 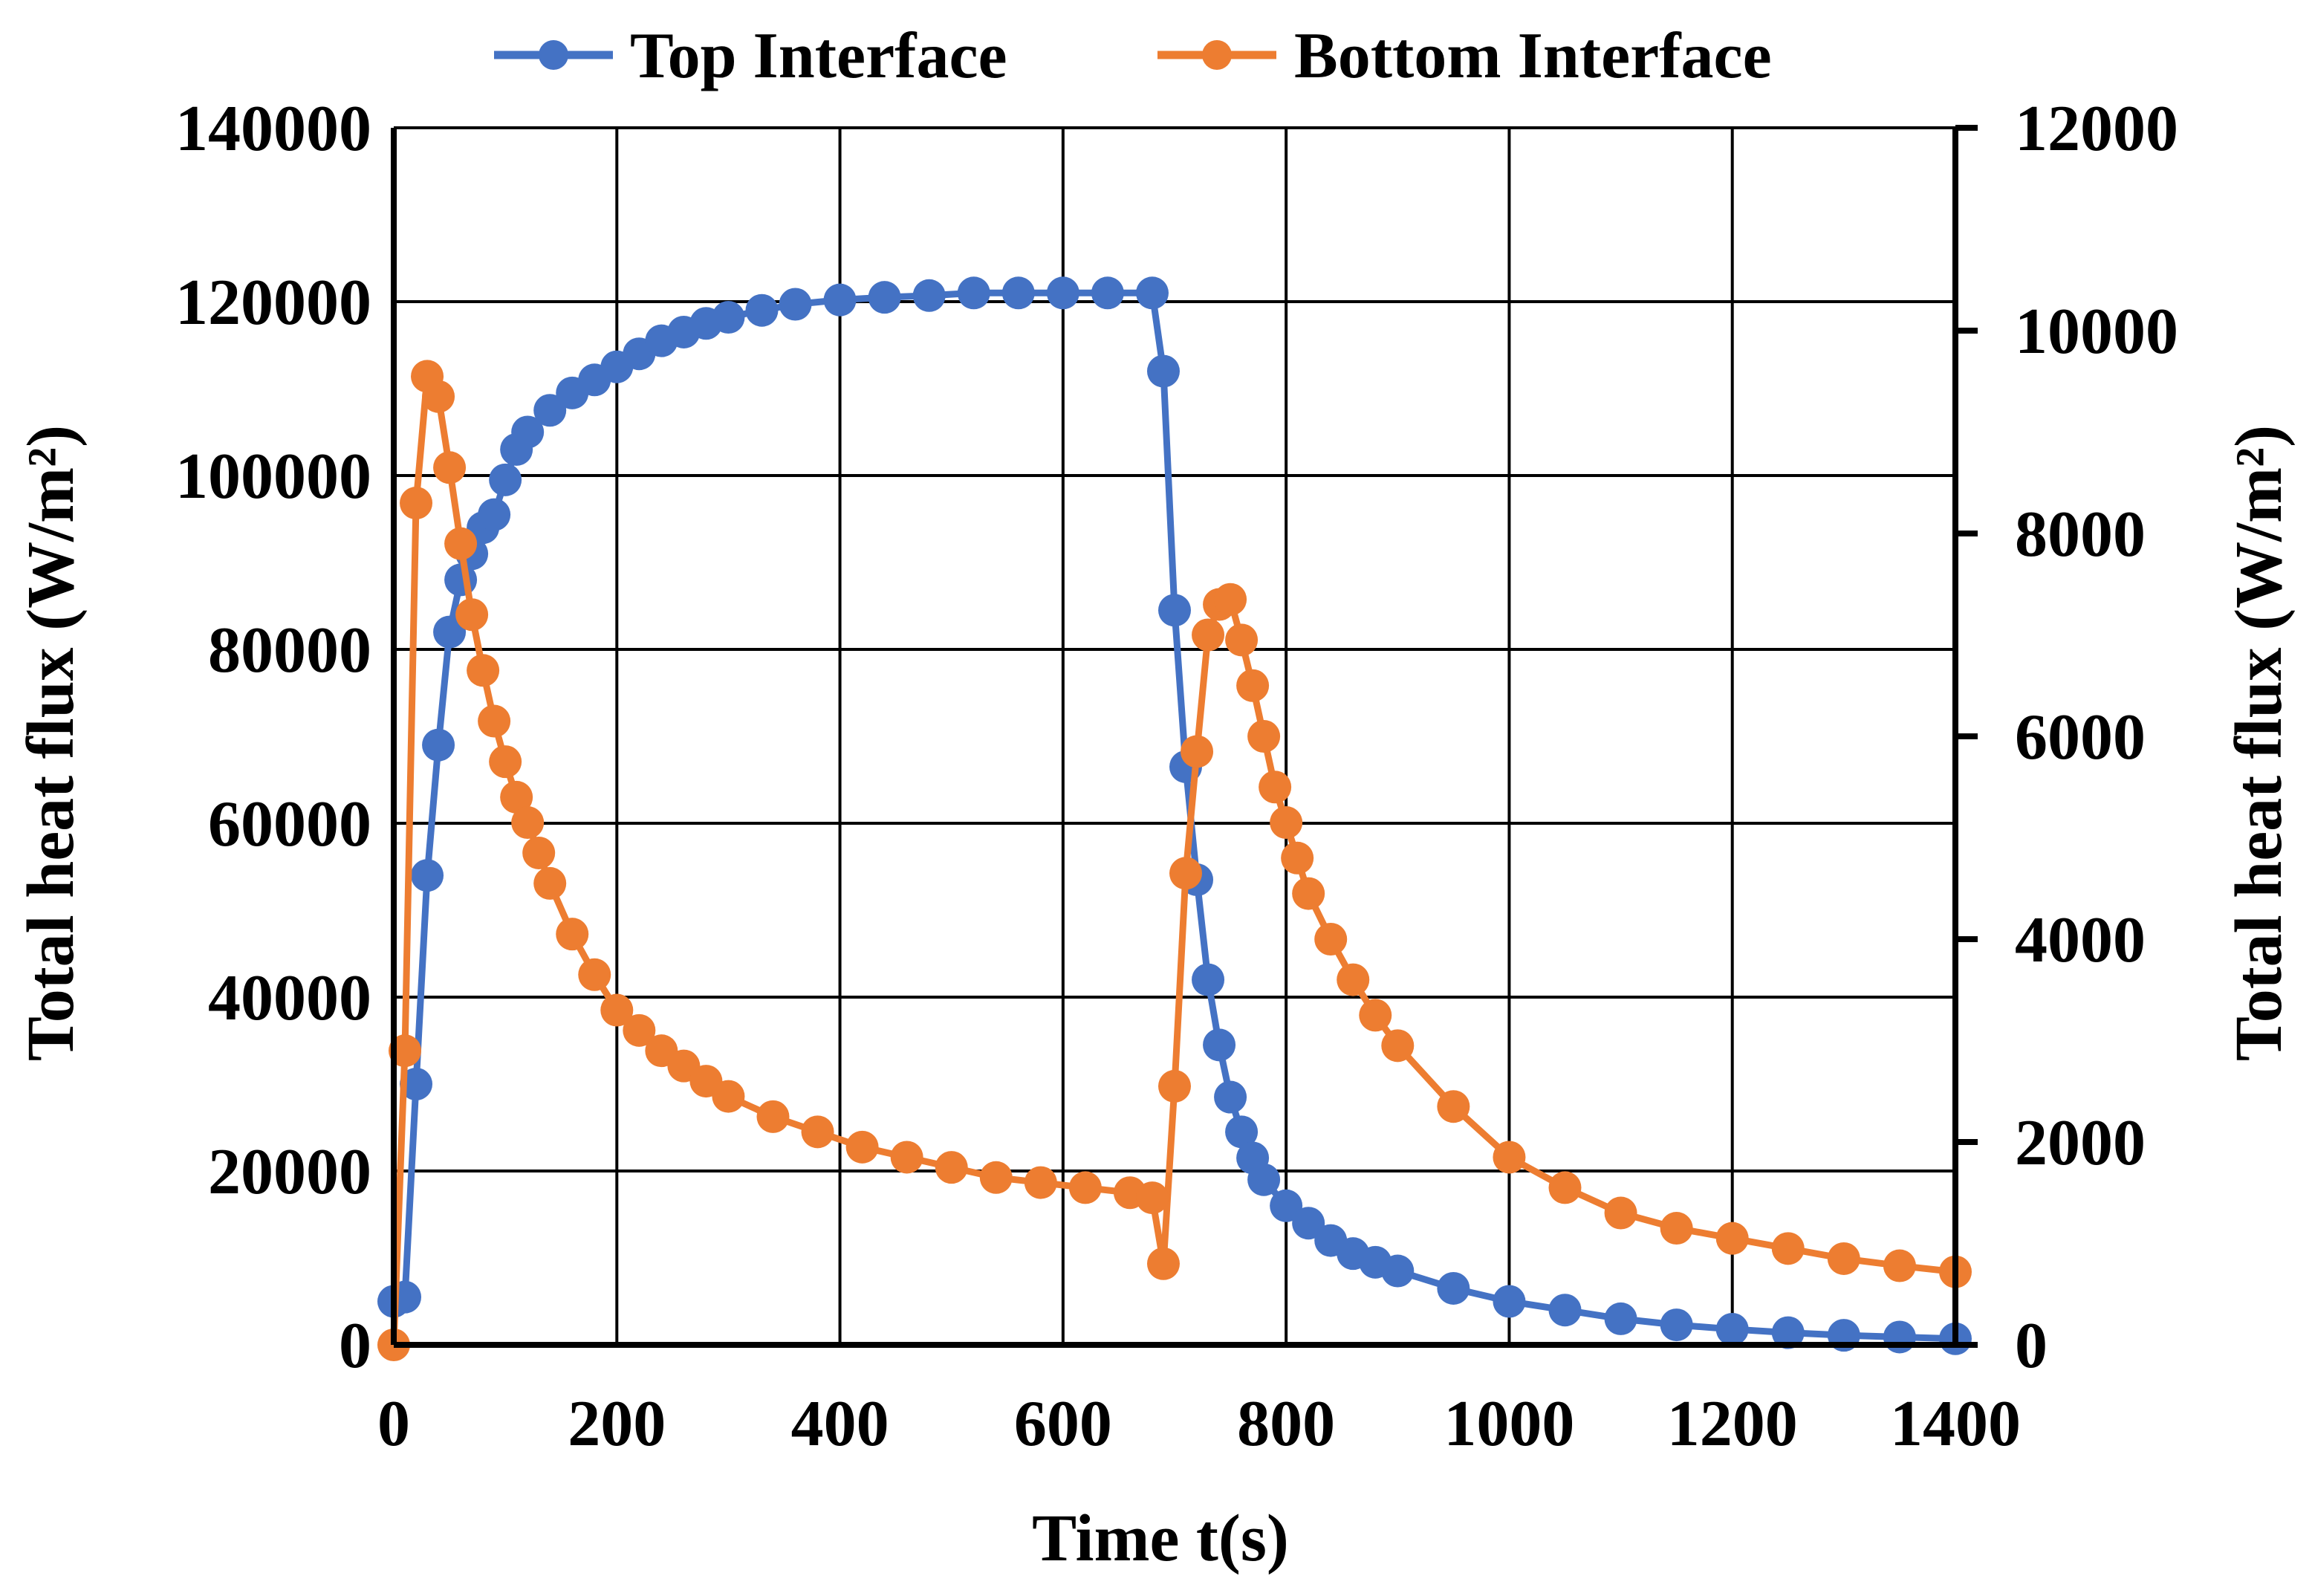 I want to click on y-right-tick-label: 10000, so click(x=2096, y=332).